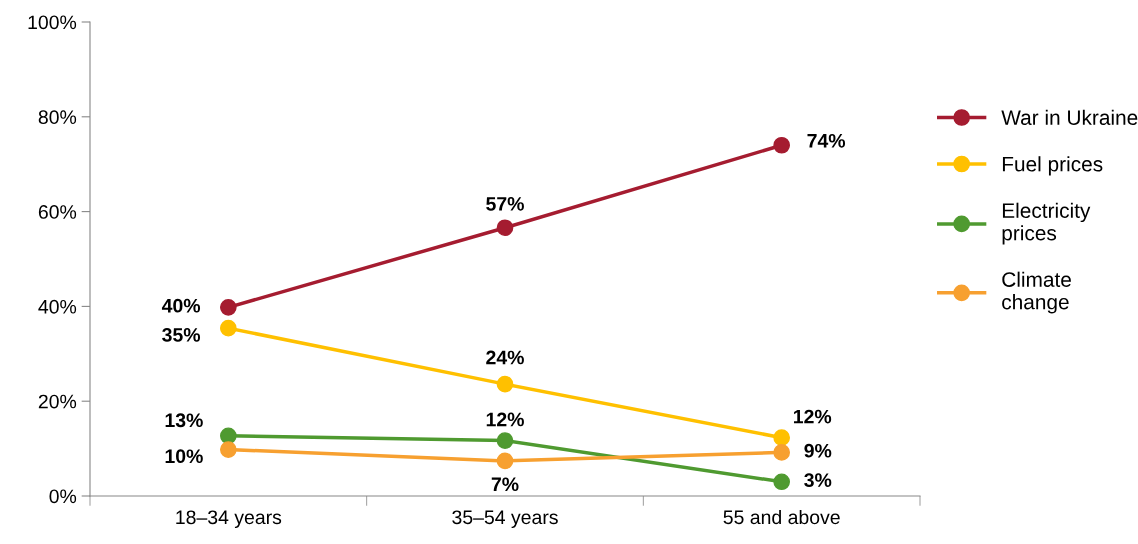 The height and width of the screenshot is (544, 1138). I want to click on legend-label: War in Ukraine, so click(1069, 117).